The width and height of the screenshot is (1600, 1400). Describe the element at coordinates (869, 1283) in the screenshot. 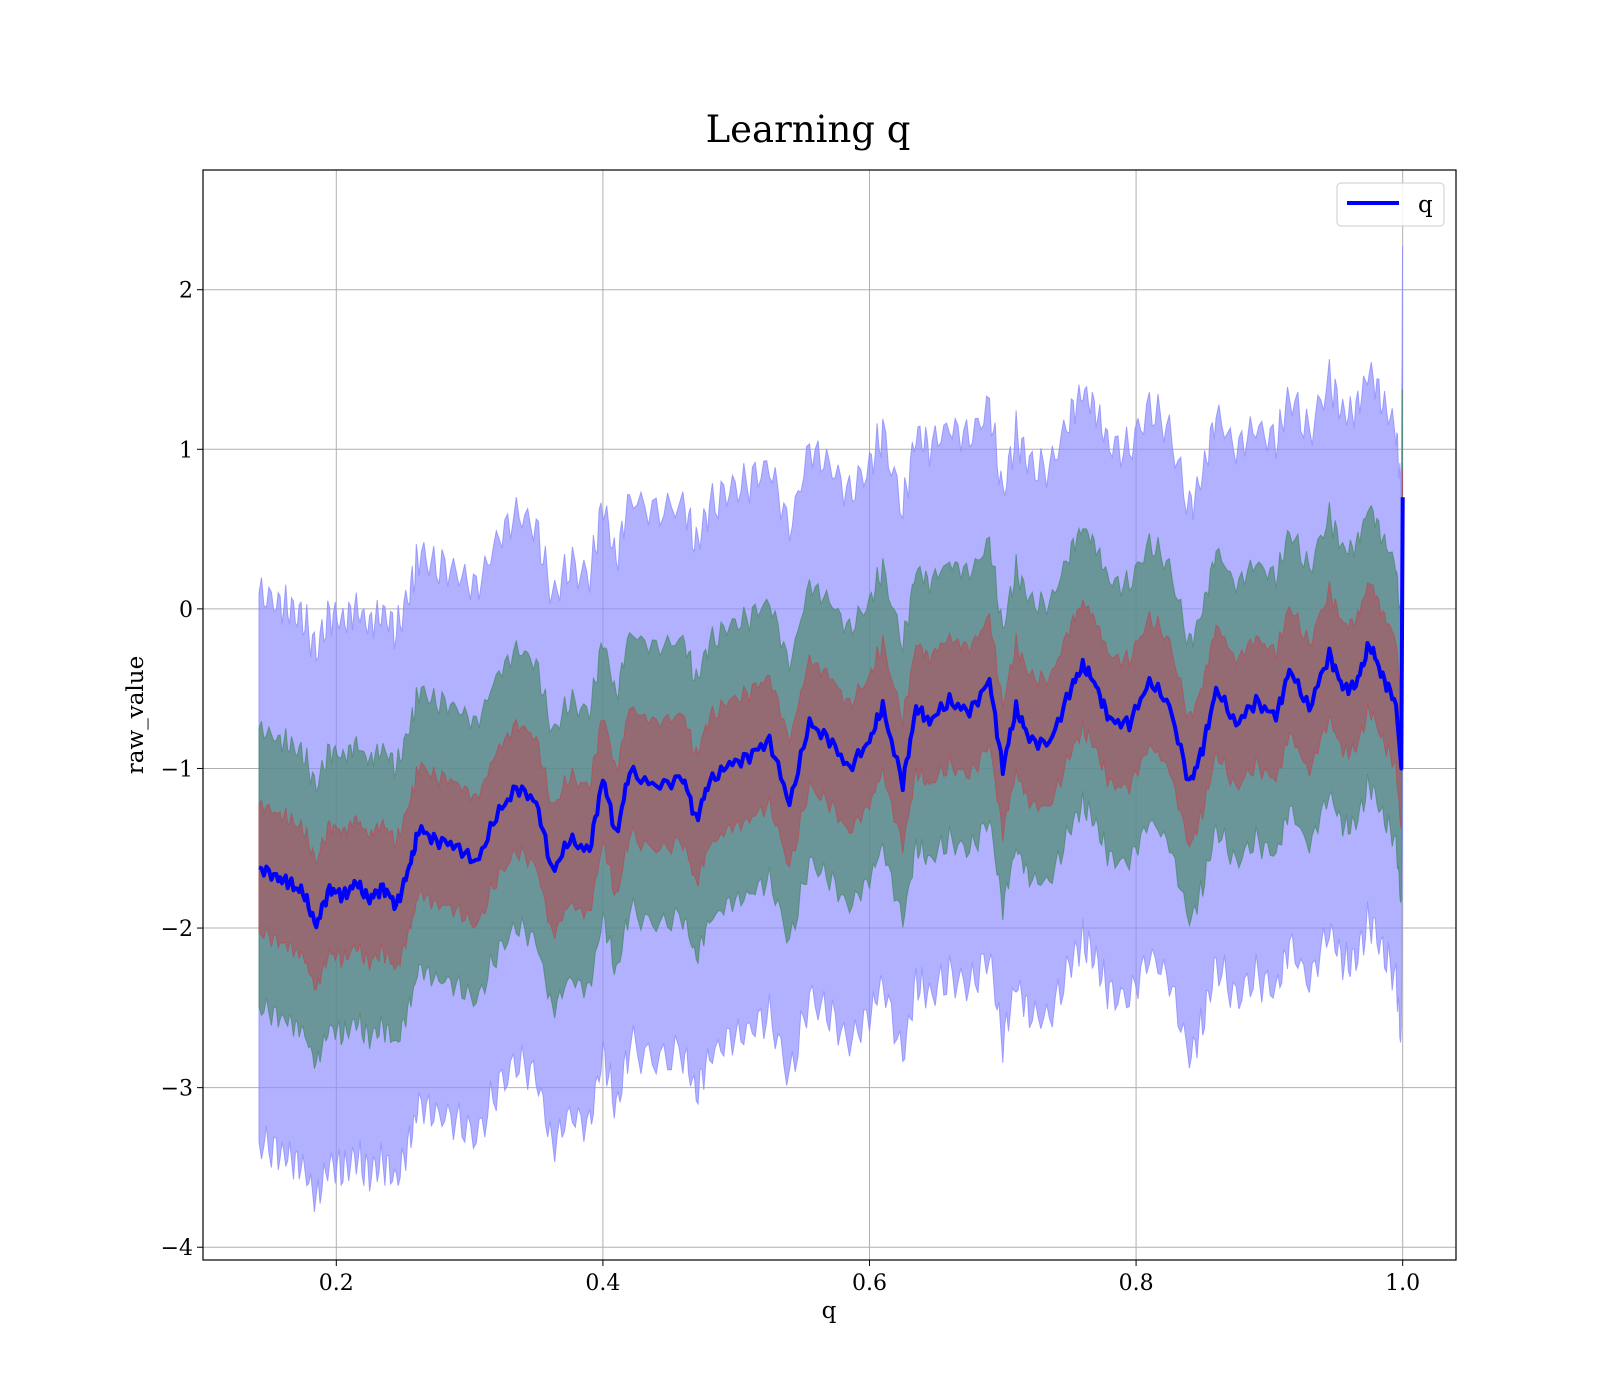

I see `x-tick-label: 0.6` at that location.